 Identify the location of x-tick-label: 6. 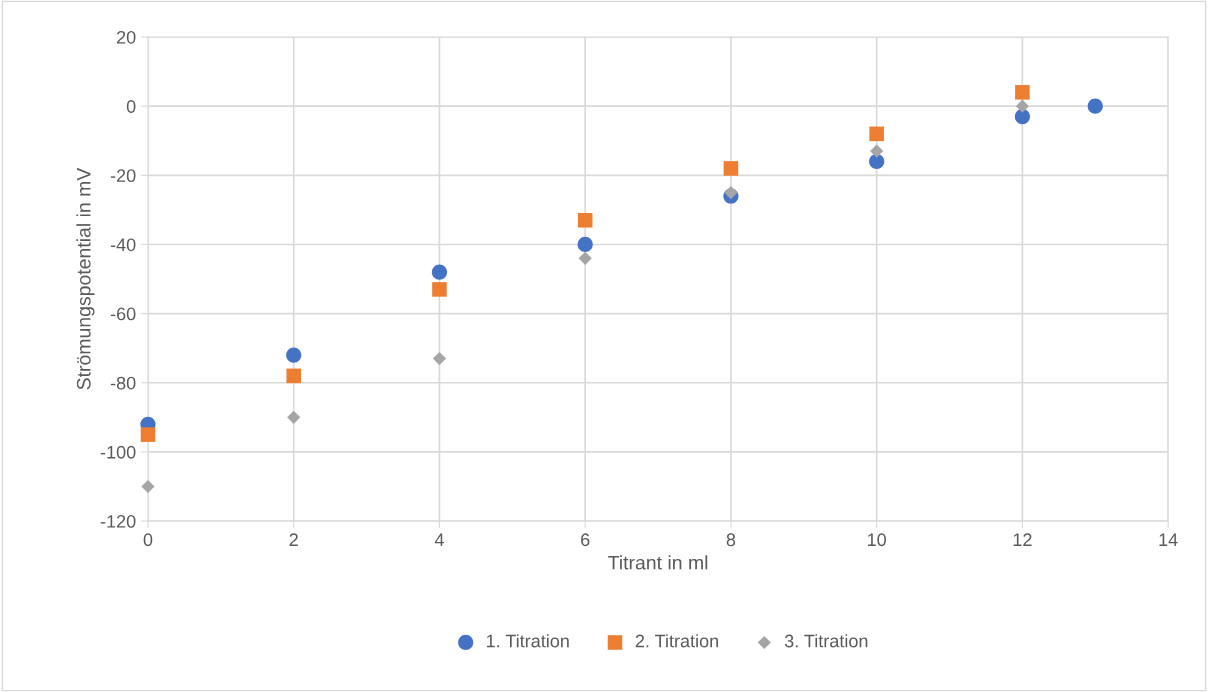
(585, 540).